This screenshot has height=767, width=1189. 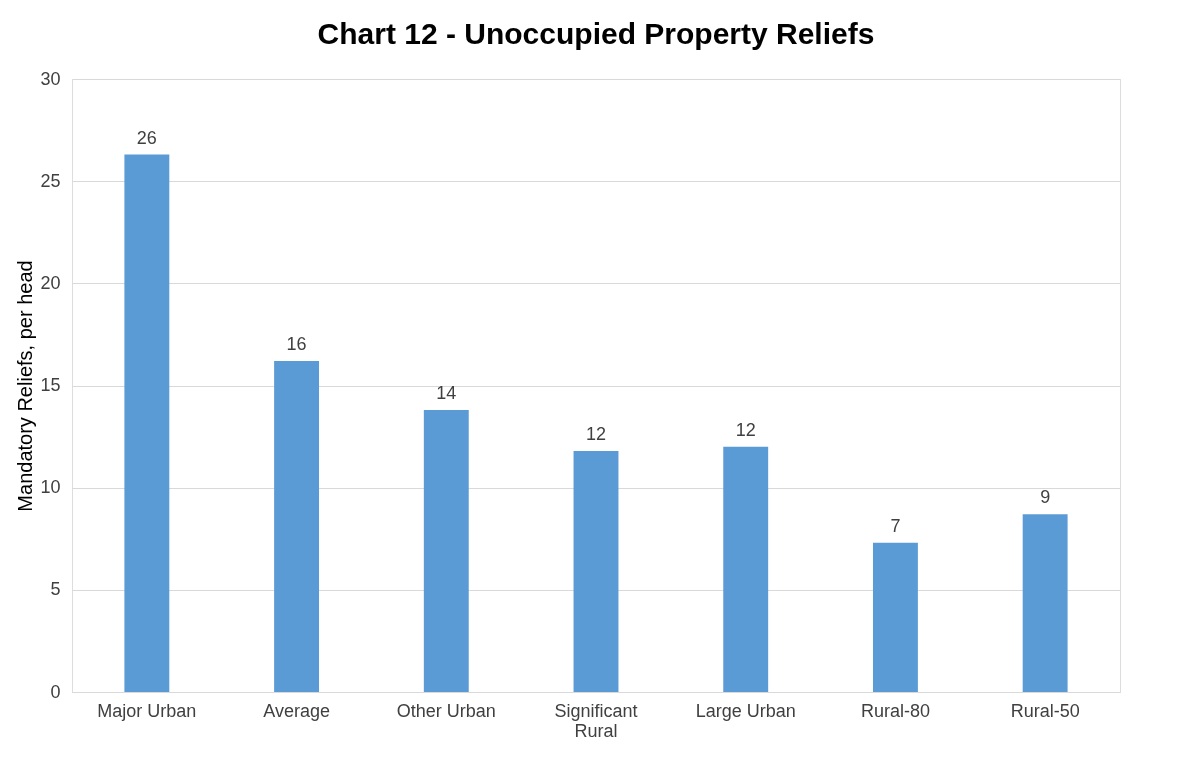 I want to click on y-tick-label: 15, so click(x=50, y=385).